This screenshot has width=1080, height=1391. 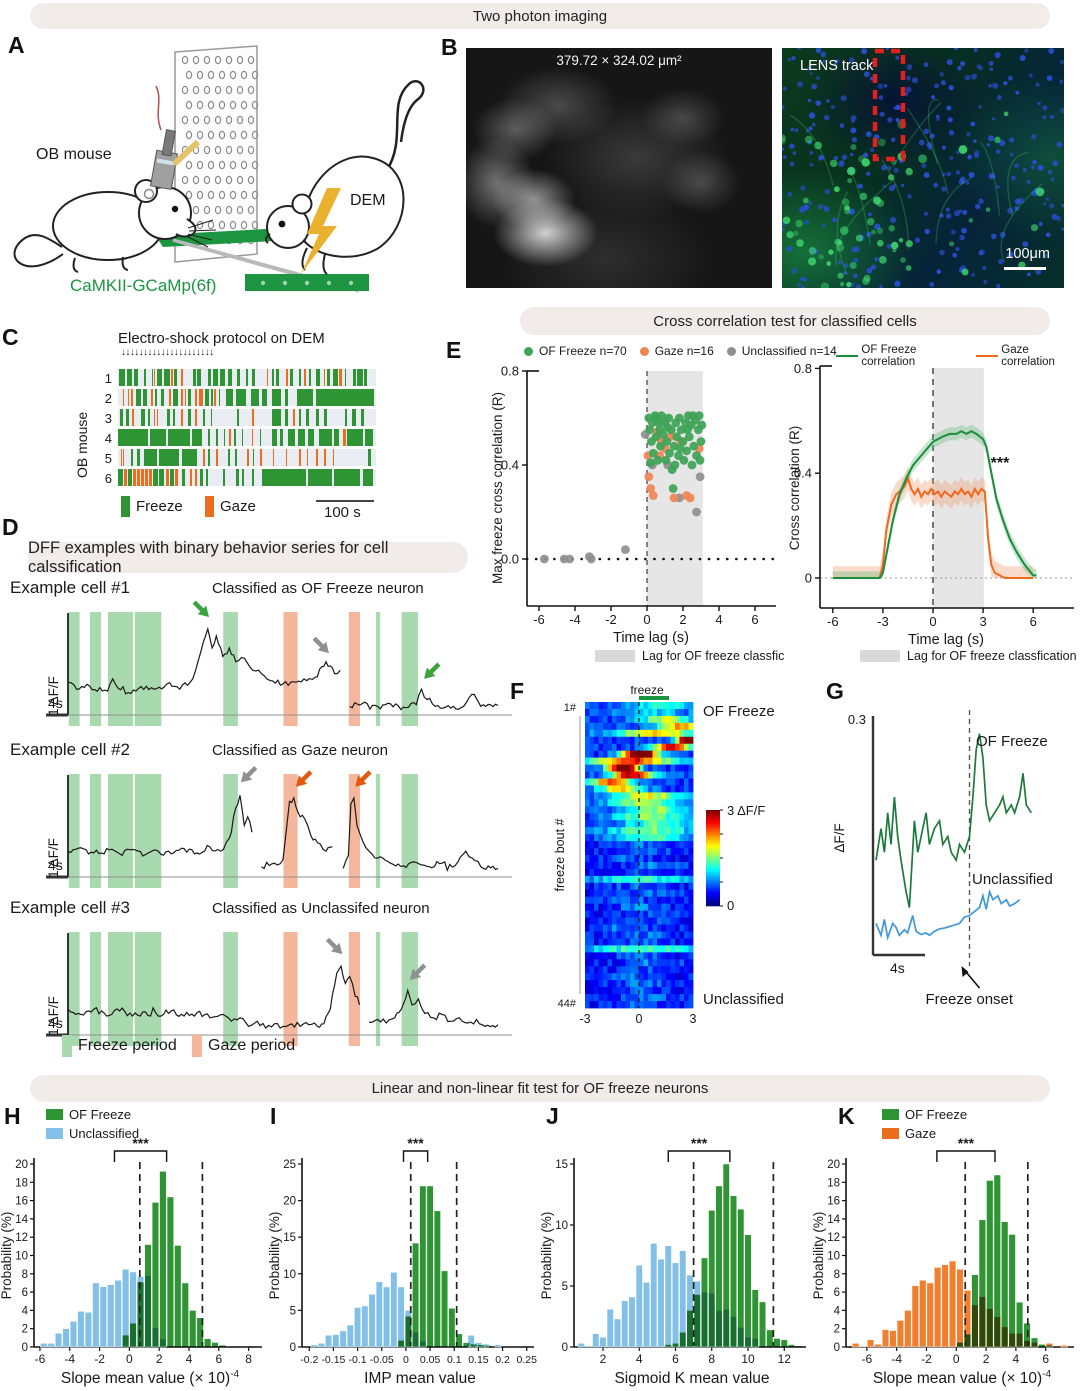 What do you see at coordinates (539, 619) in the screenshot?
I see `svg-text: -6` at bounding box center [539, 619].